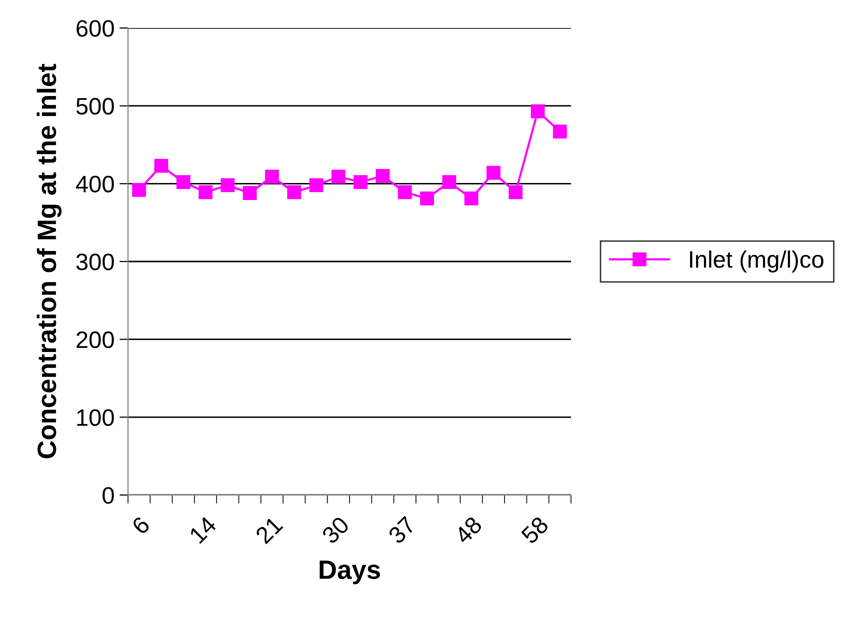  What do you see at coordinates (401, 530) in the screenshot?
I see `x-tick-label: 37` at bounding box center [401, 530].